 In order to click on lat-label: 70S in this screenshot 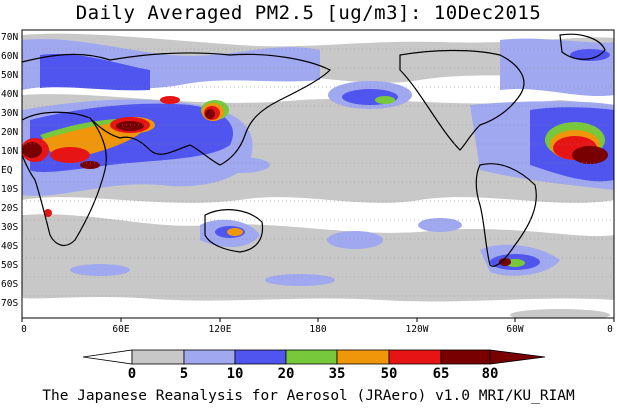, I will do `click(10, 303)`.